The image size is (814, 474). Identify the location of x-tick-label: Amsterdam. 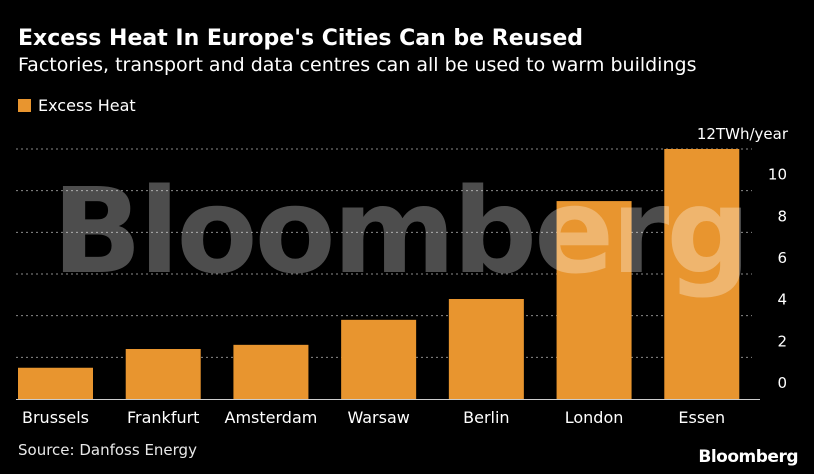
(271, 417).